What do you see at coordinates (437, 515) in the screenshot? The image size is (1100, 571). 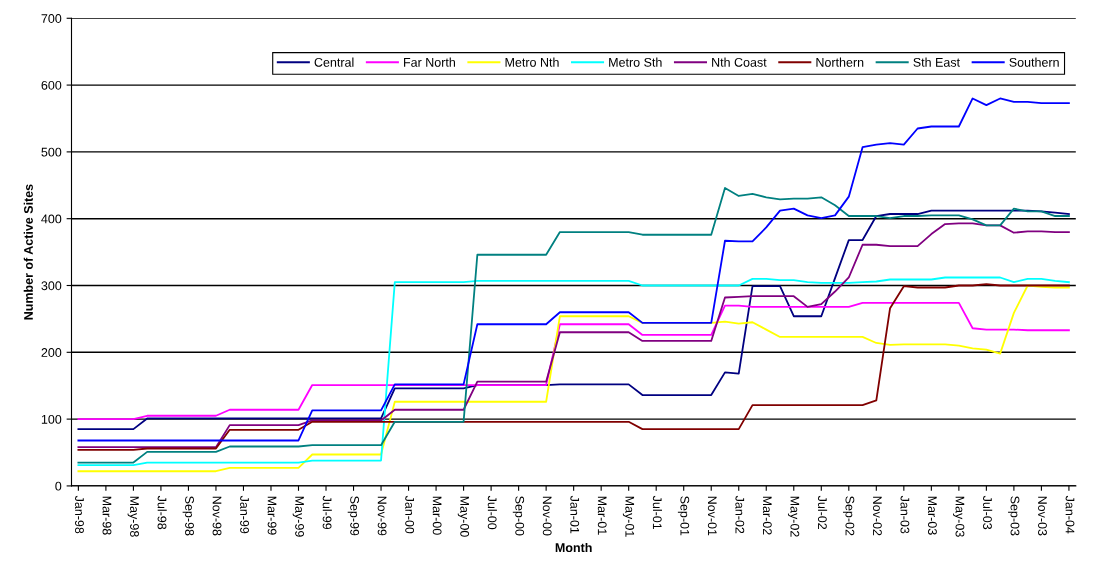 I see `x-tick-label: Mar-00` at bounding box center [437, 515].